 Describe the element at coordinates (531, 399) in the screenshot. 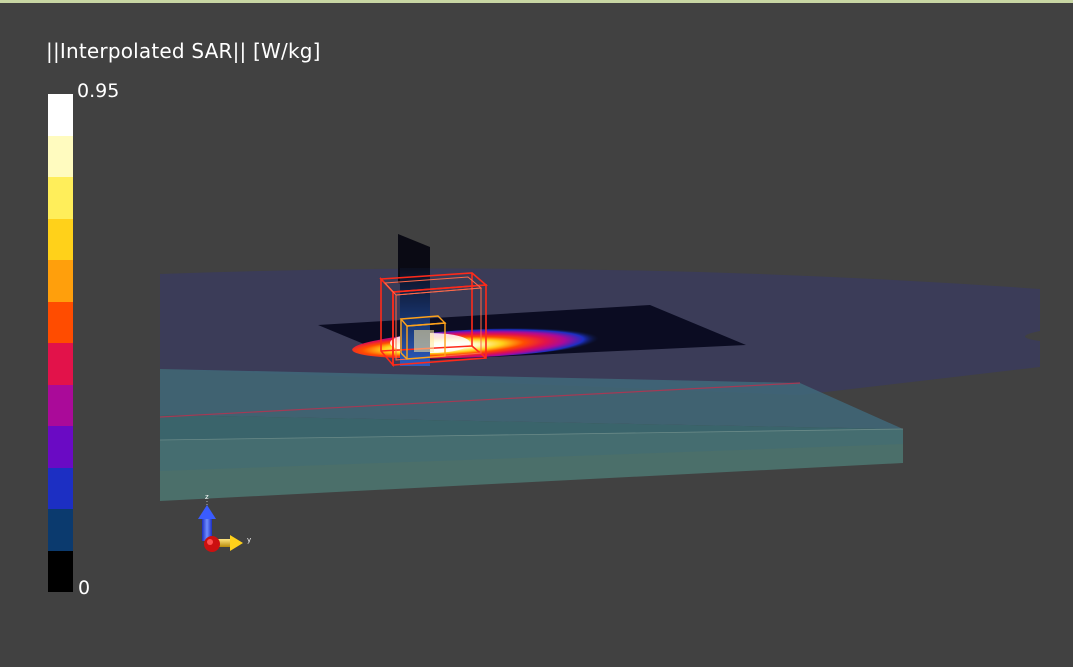

I see `slab-top` at that location.